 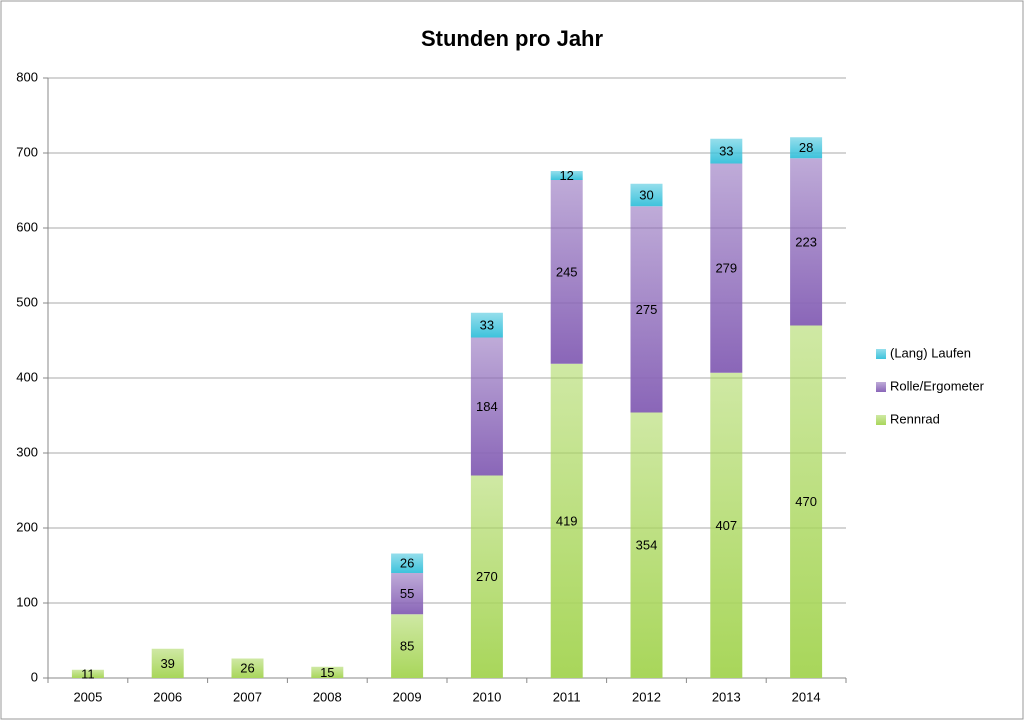 I want to click on y-tick-label: 0, so click(x=34, y=676).